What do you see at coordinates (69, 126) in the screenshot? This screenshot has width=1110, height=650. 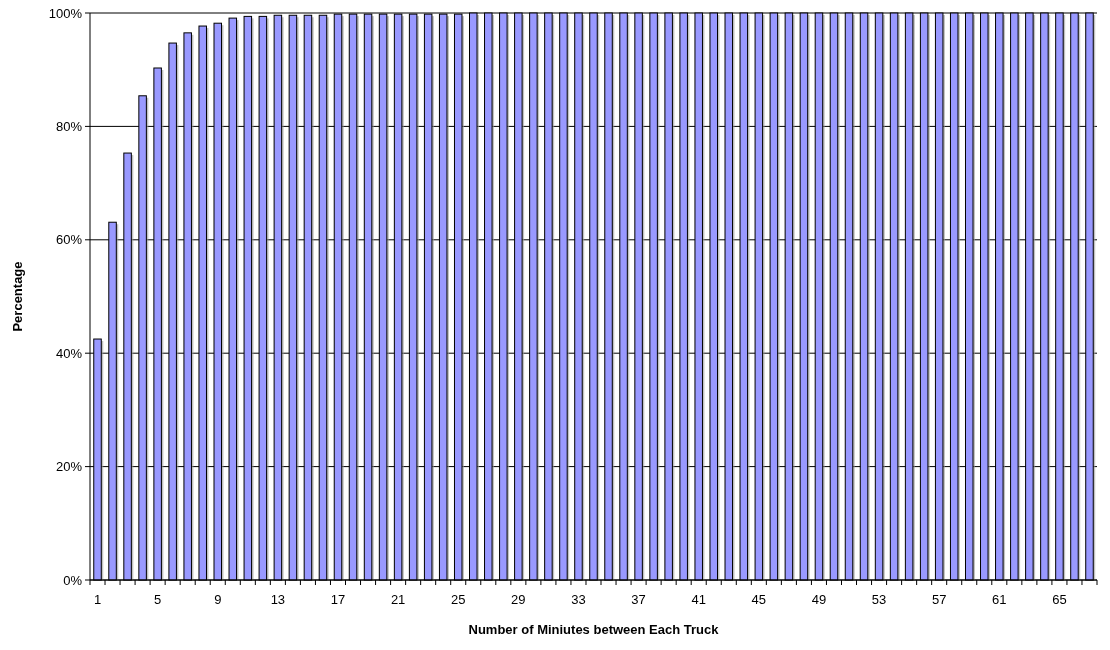 I see `y-tick-label: 80%` at bounding box center [69, 126].